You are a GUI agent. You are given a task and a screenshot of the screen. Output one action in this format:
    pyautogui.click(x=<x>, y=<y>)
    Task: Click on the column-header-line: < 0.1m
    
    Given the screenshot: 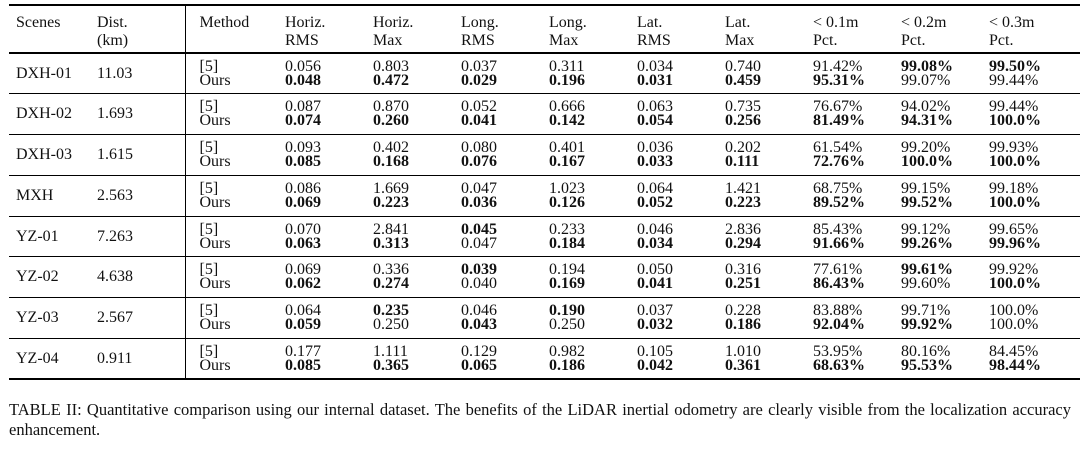 What is the action you would take?
    pyautogui.click(x=836, y=22)
    